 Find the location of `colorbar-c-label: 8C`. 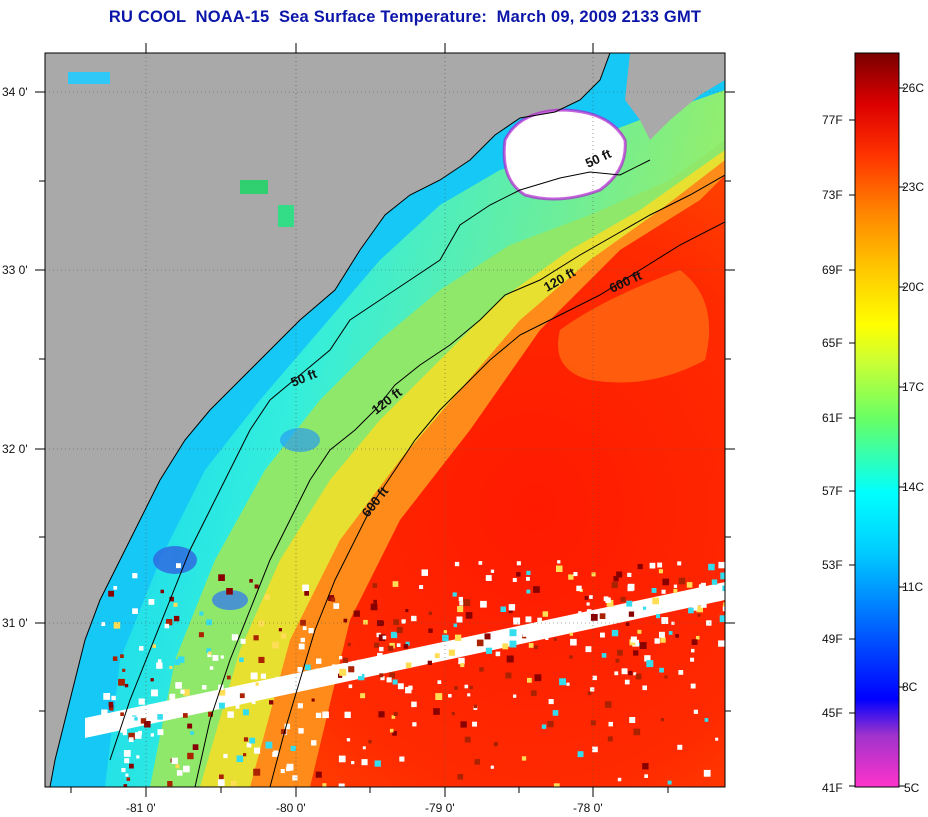

colorbar-c-label: 8C is located at coordinates (910, 687).